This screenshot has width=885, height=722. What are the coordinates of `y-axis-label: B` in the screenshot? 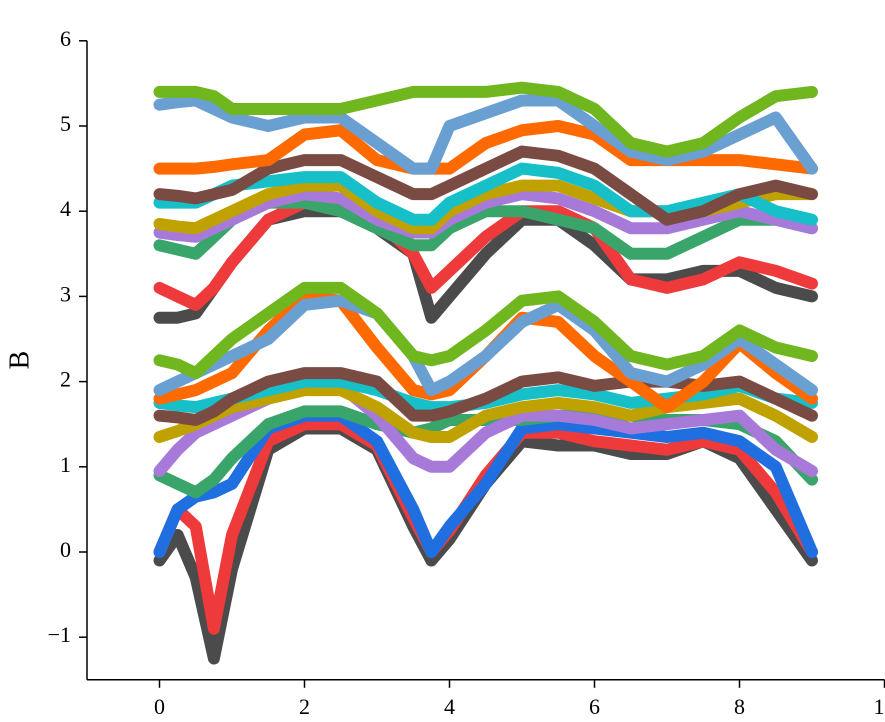 It's located at (19, 360).